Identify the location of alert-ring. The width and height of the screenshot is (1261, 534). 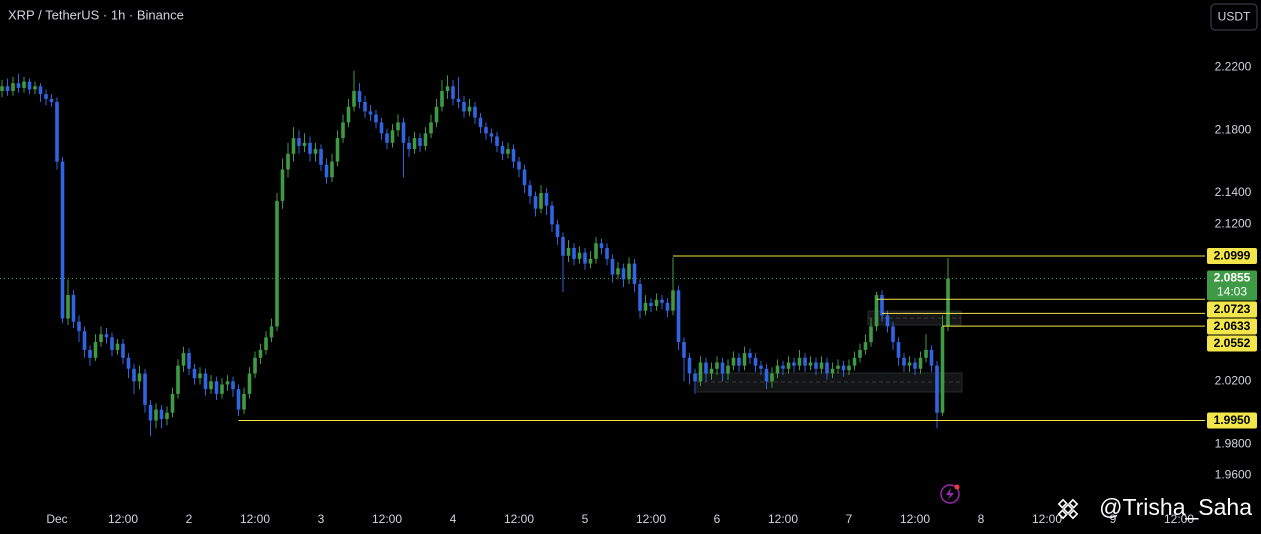
(950, 494).